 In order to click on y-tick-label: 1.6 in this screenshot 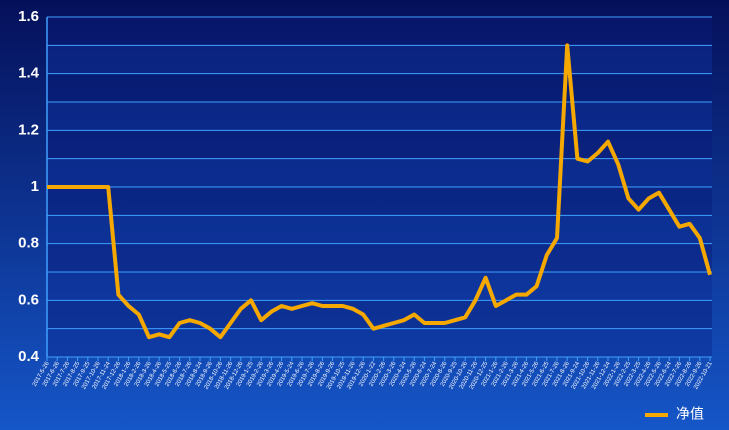, I will do `click(28, 16)`.